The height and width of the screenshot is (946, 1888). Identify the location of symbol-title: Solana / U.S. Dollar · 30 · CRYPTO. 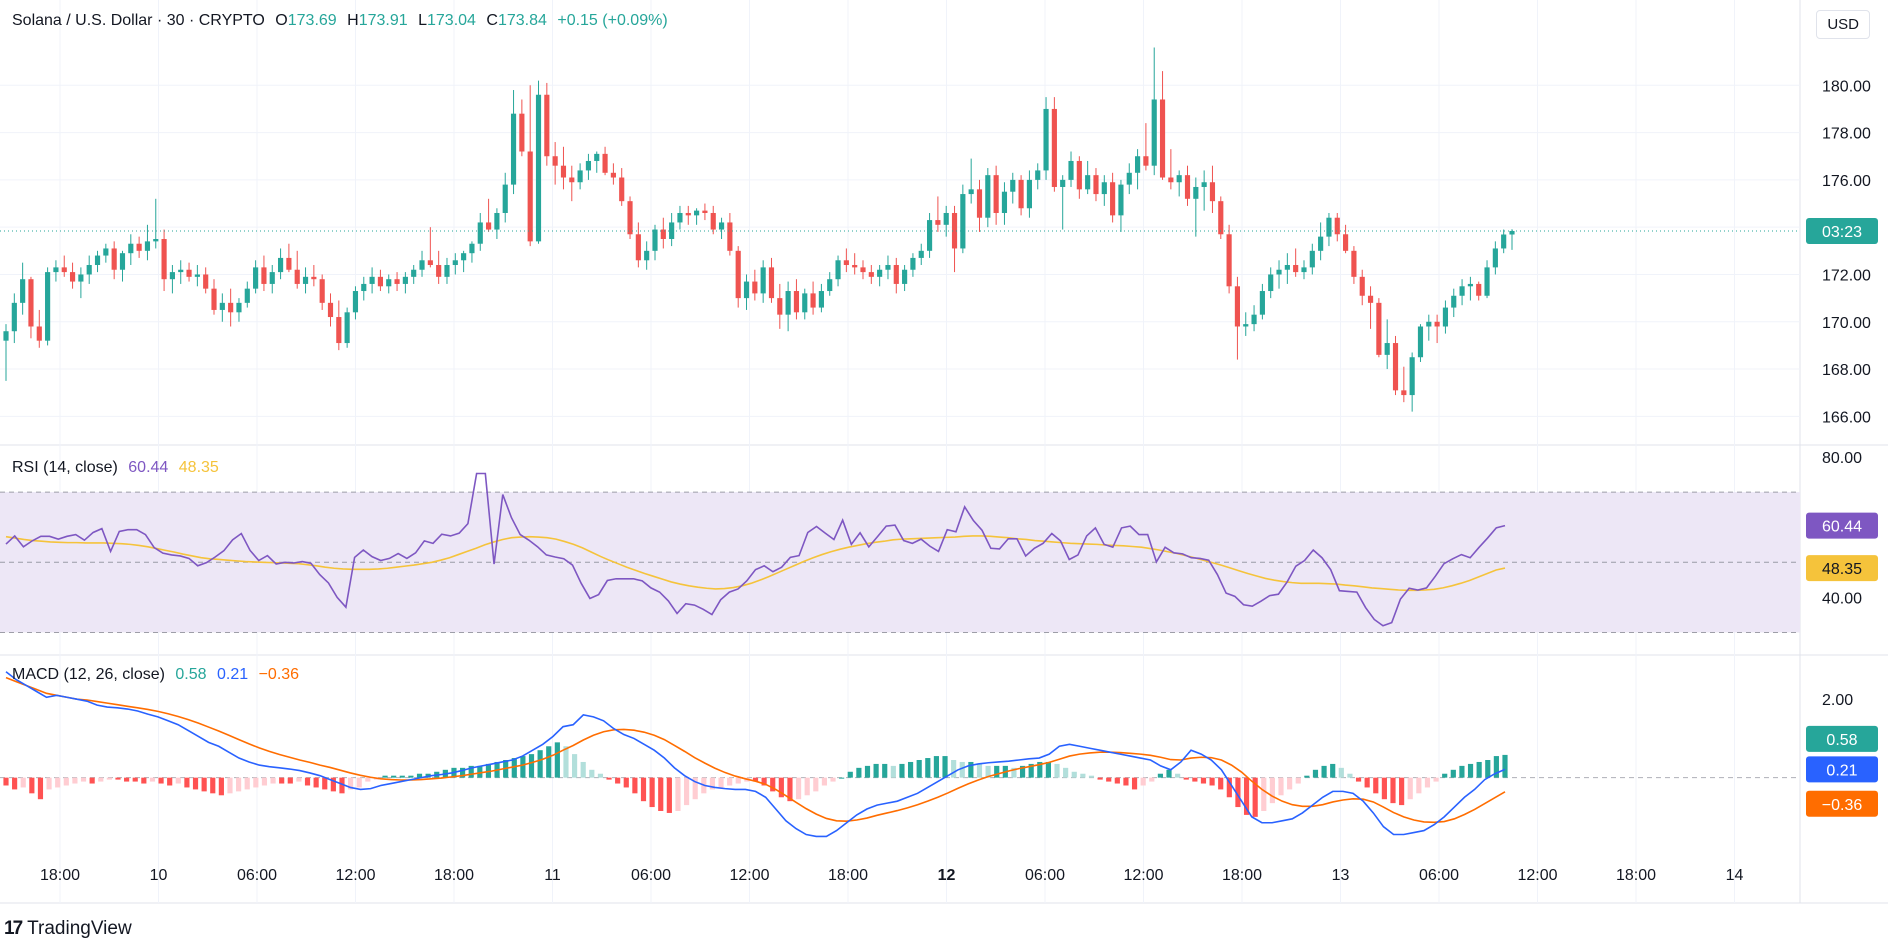
(138, 20).